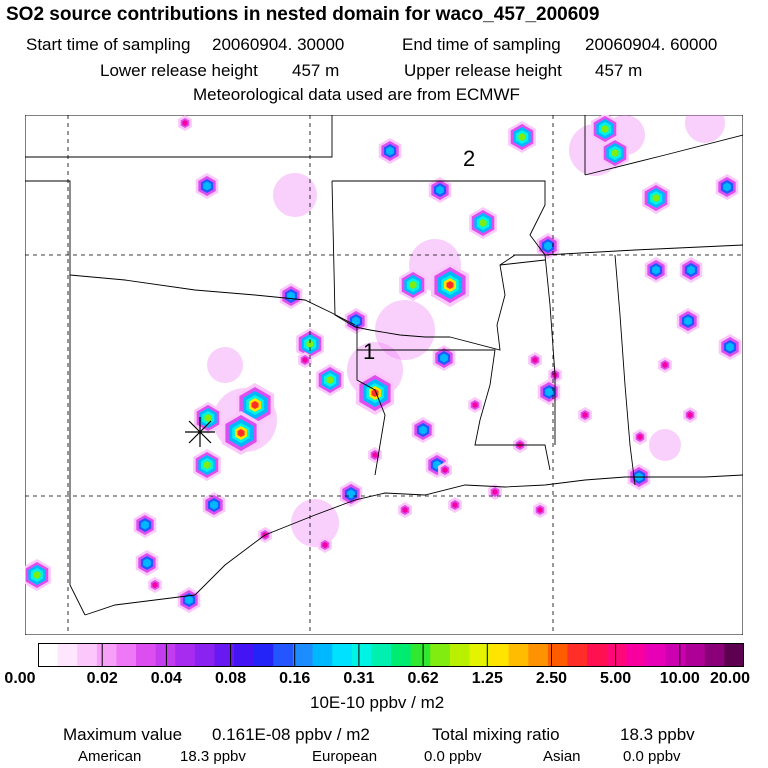 The image size is (768, 768). I want to click on color-scale-tick-label: 0.04, so click(166, 678).